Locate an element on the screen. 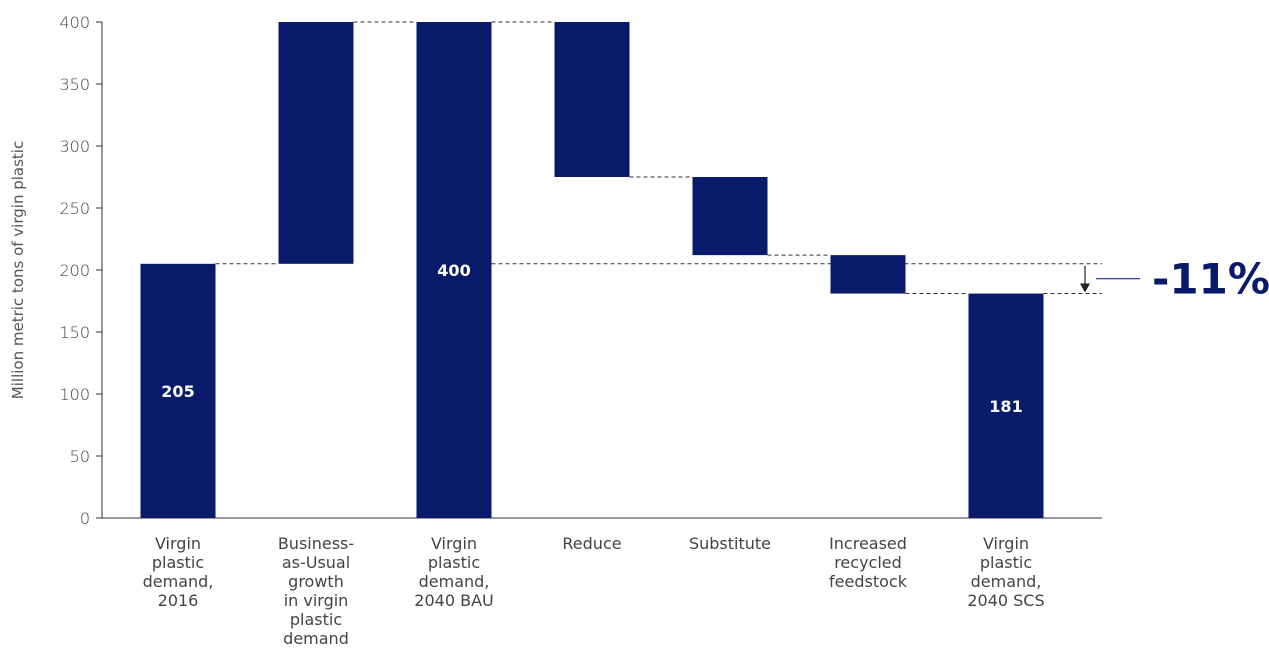 The height and width of the screenshot is (660, 1269). y-tick-label: 250 is located at coordinates (74, 208).